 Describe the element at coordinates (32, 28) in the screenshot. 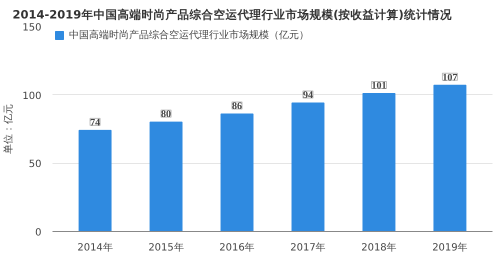

I see `y-tick-label: 150` at that location.